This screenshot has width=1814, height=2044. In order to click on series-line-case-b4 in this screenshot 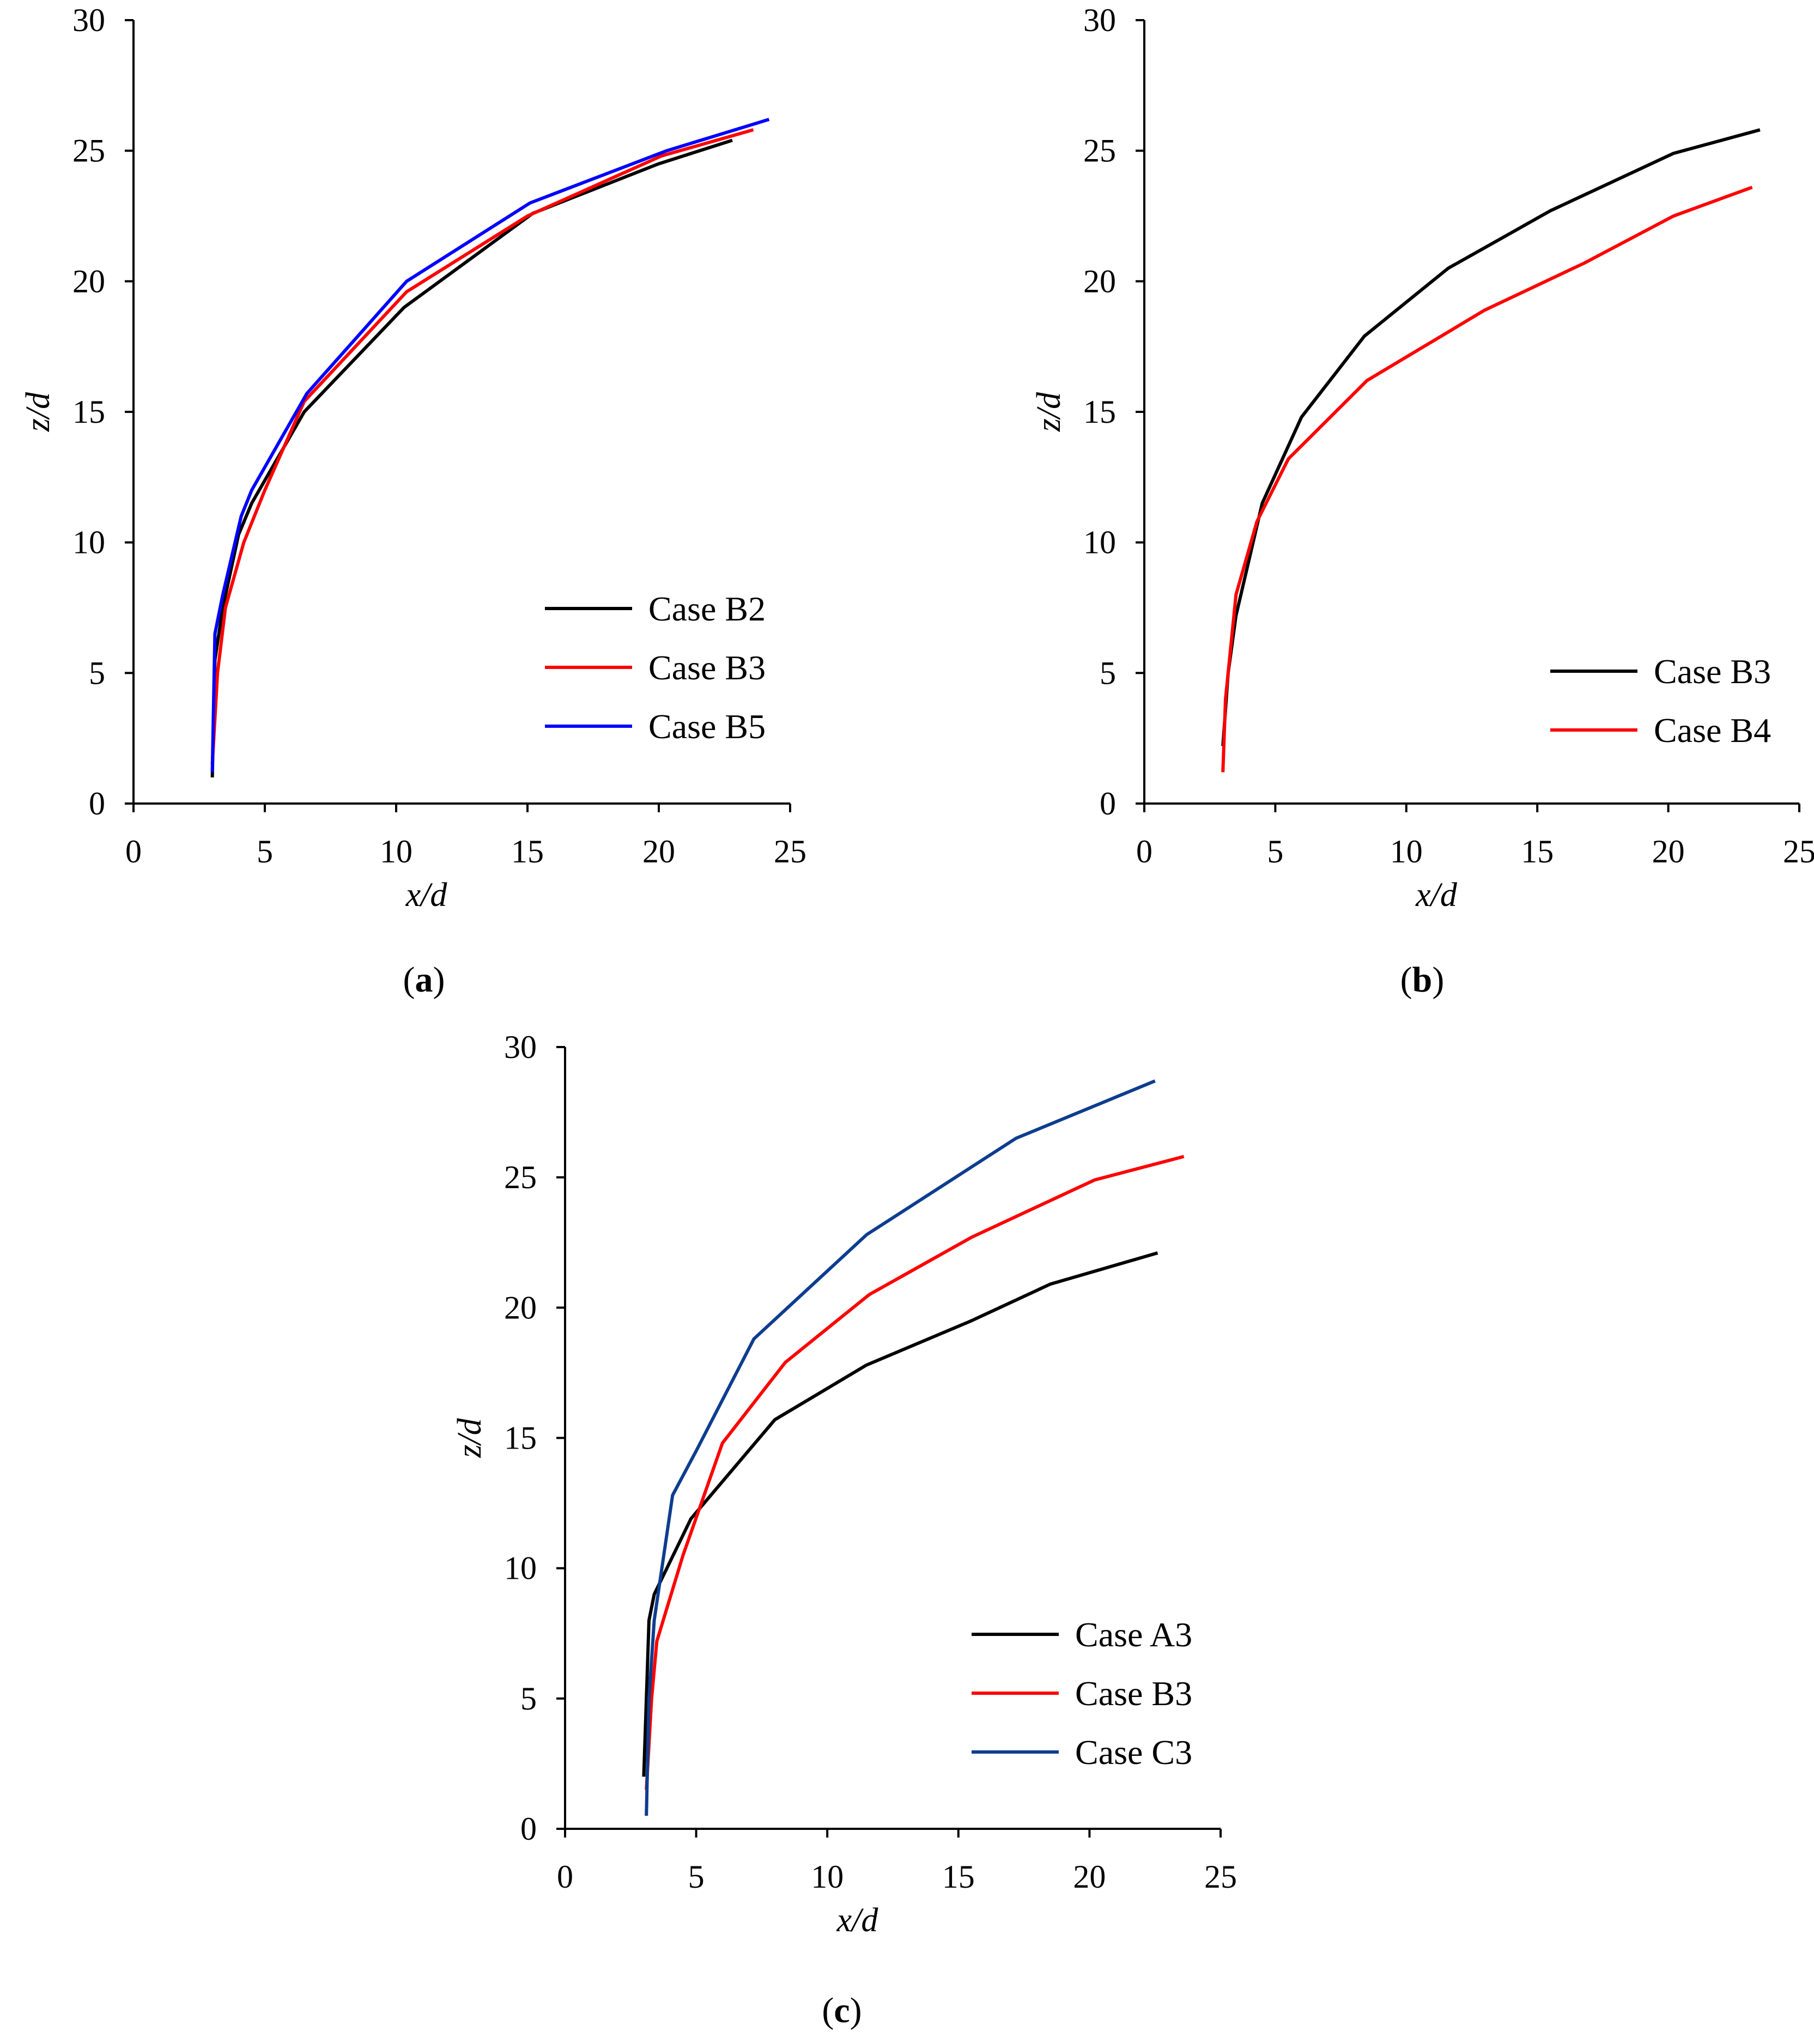, I will do `click(1487, 478)`.